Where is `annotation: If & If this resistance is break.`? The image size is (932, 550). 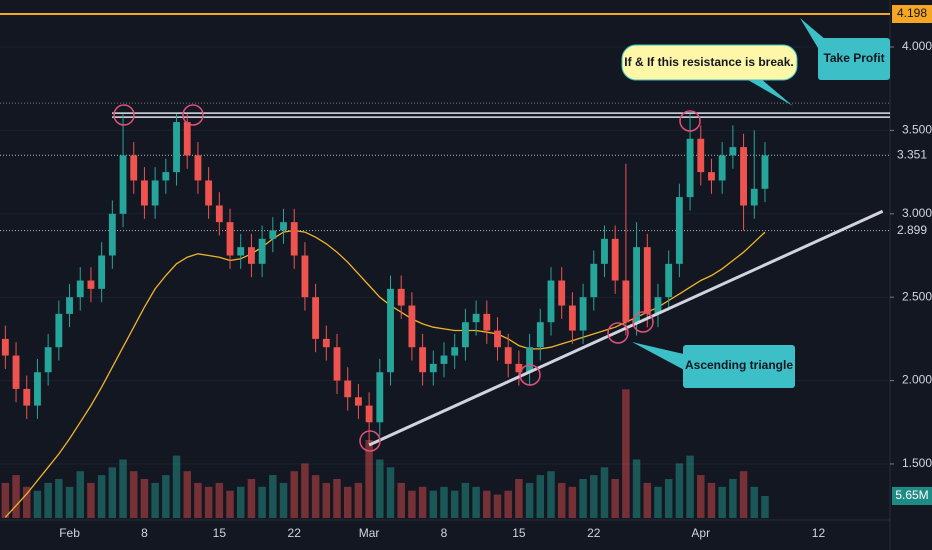 annotation: If & If this resistance is break. is located at coordinates (708, 62).